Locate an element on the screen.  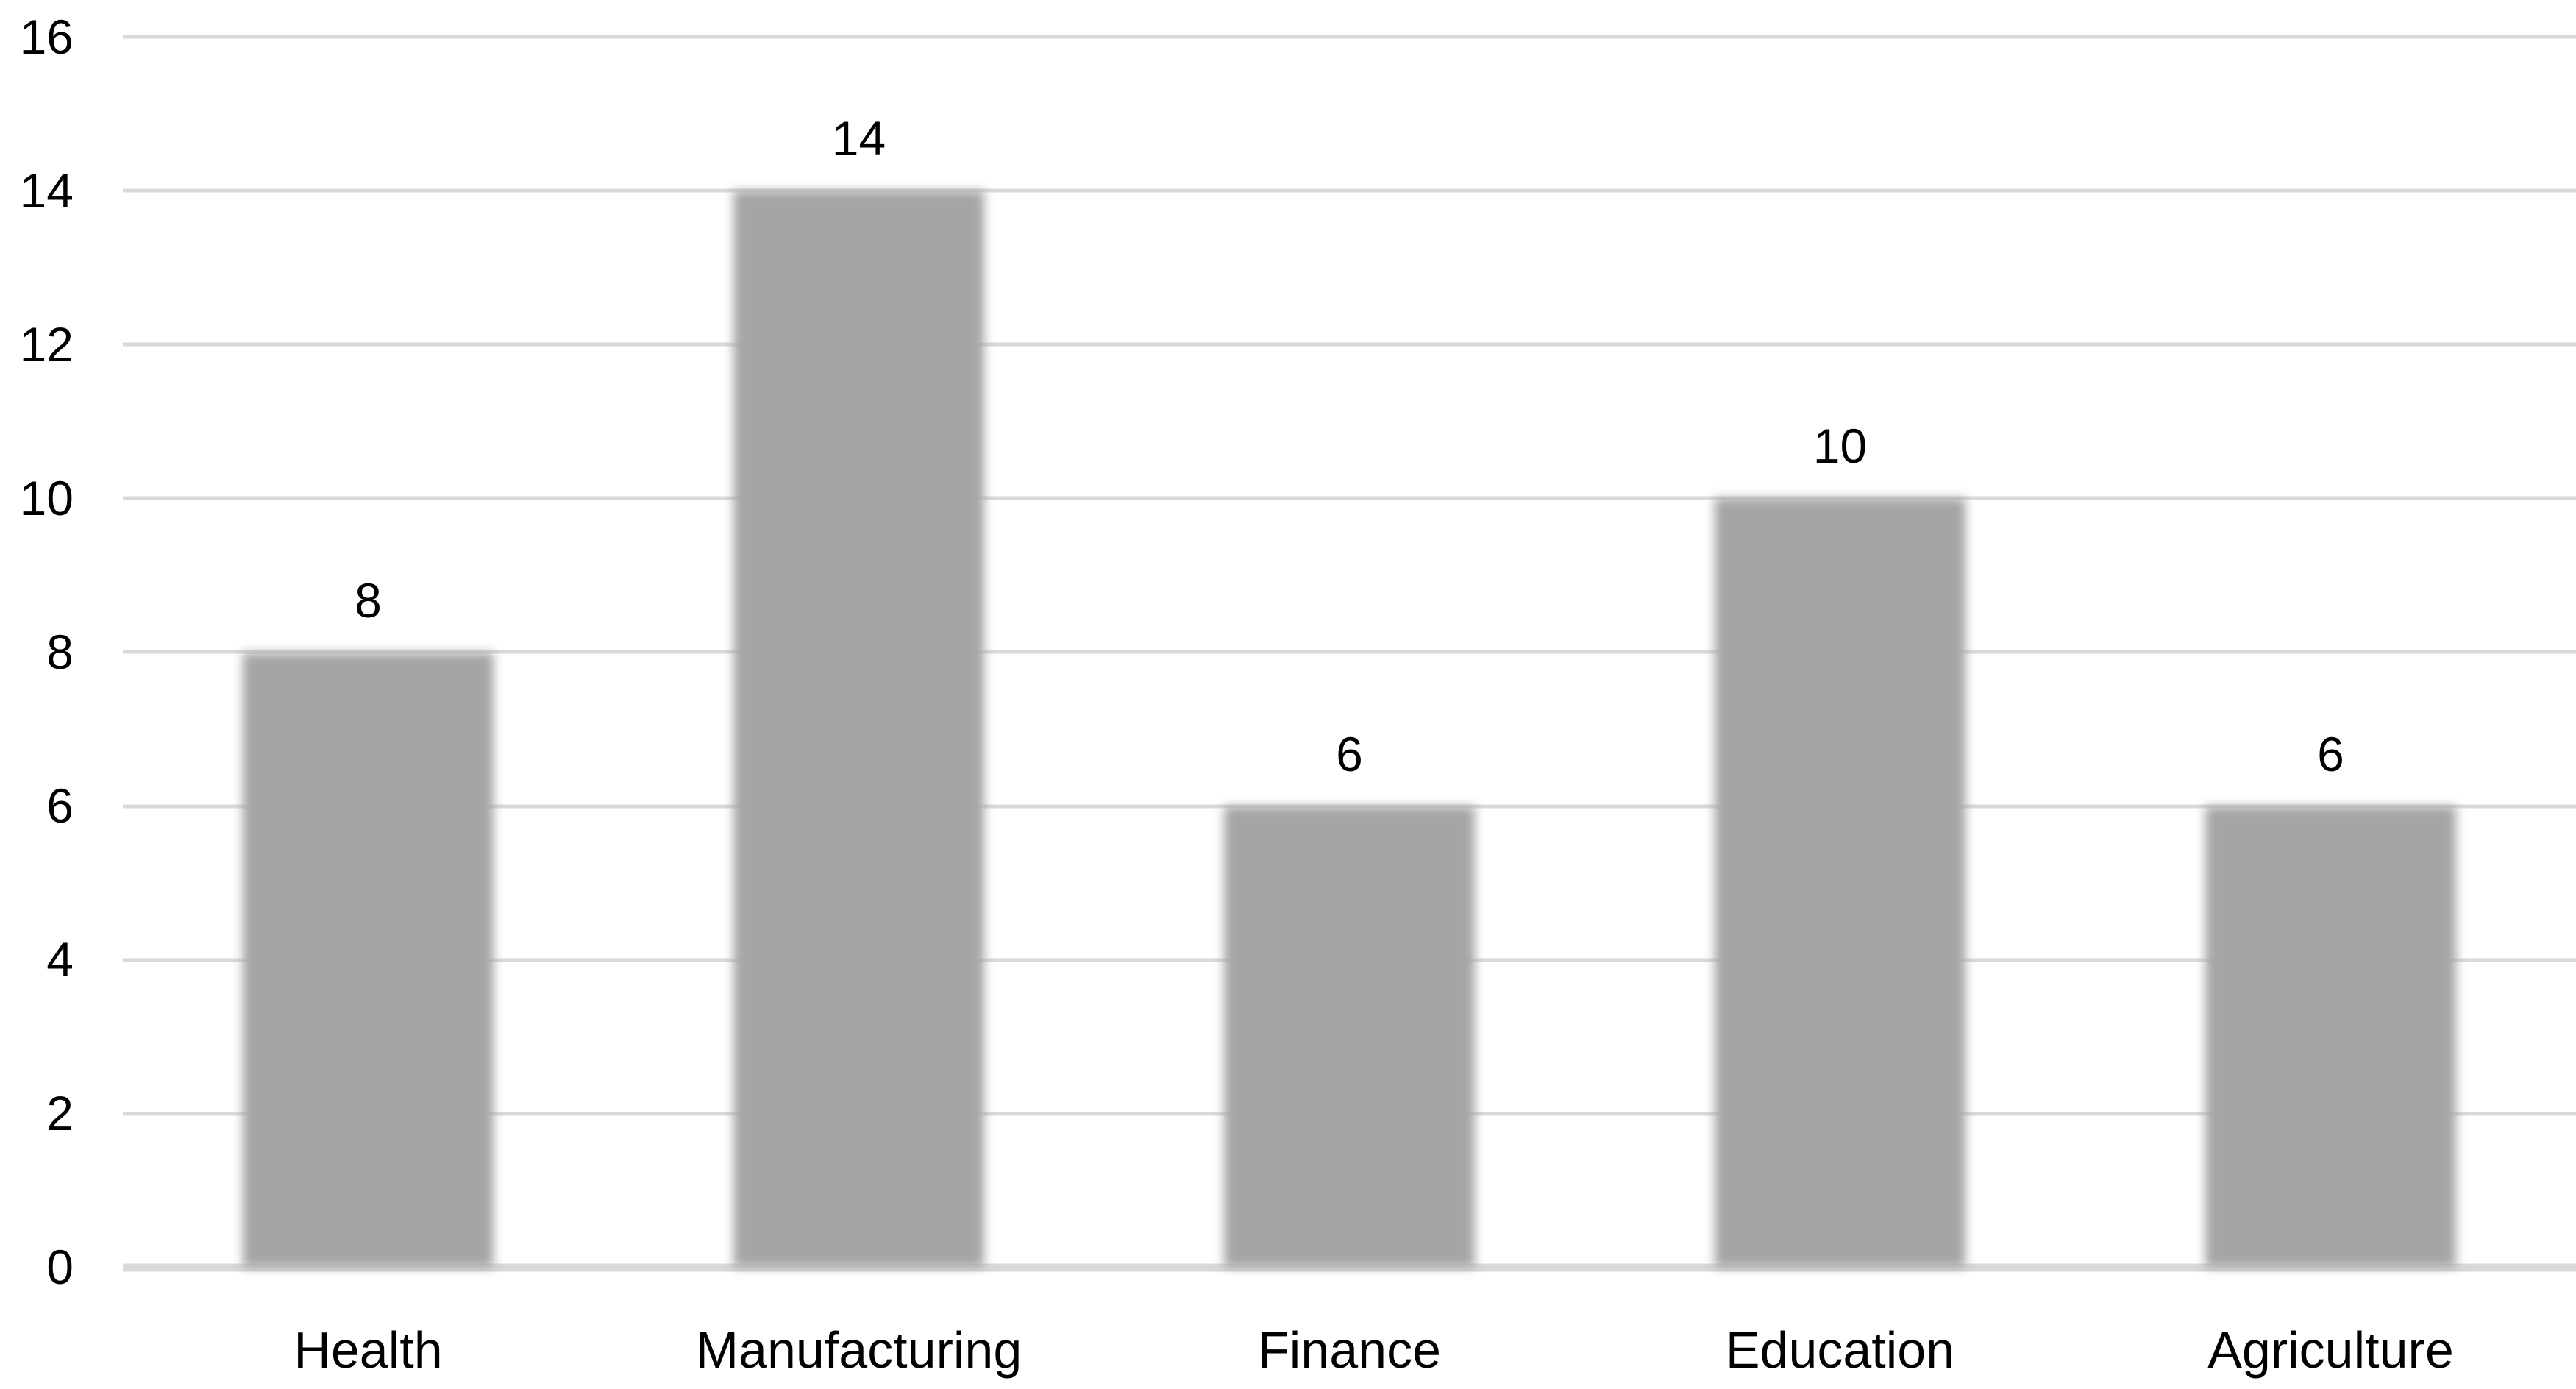
y-axis-tick-label: 12 is located at coordinates (46, 344).